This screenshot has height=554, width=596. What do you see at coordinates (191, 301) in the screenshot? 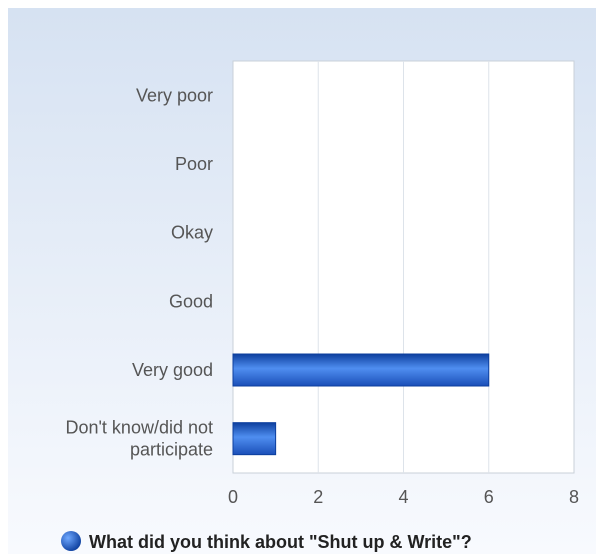
I see `category-label: Good` at bounding box center [191, 301].